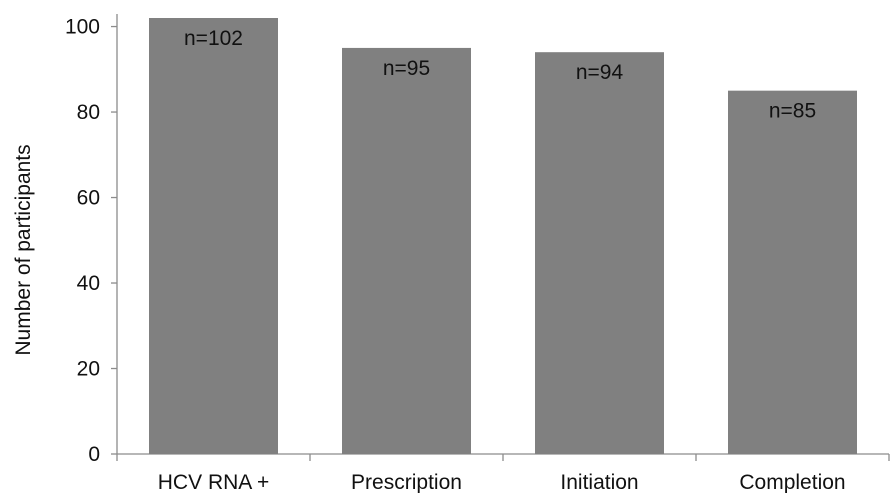  I want to click on y-axis-label: Number of participants, so click(23, 249).